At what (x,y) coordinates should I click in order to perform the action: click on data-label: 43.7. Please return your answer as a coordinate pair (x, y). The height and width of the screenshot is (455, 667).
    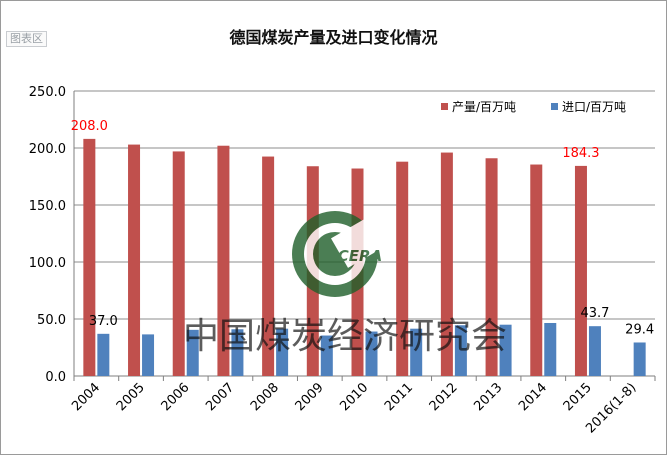
    Looking at the image, I should click on (594, 313).